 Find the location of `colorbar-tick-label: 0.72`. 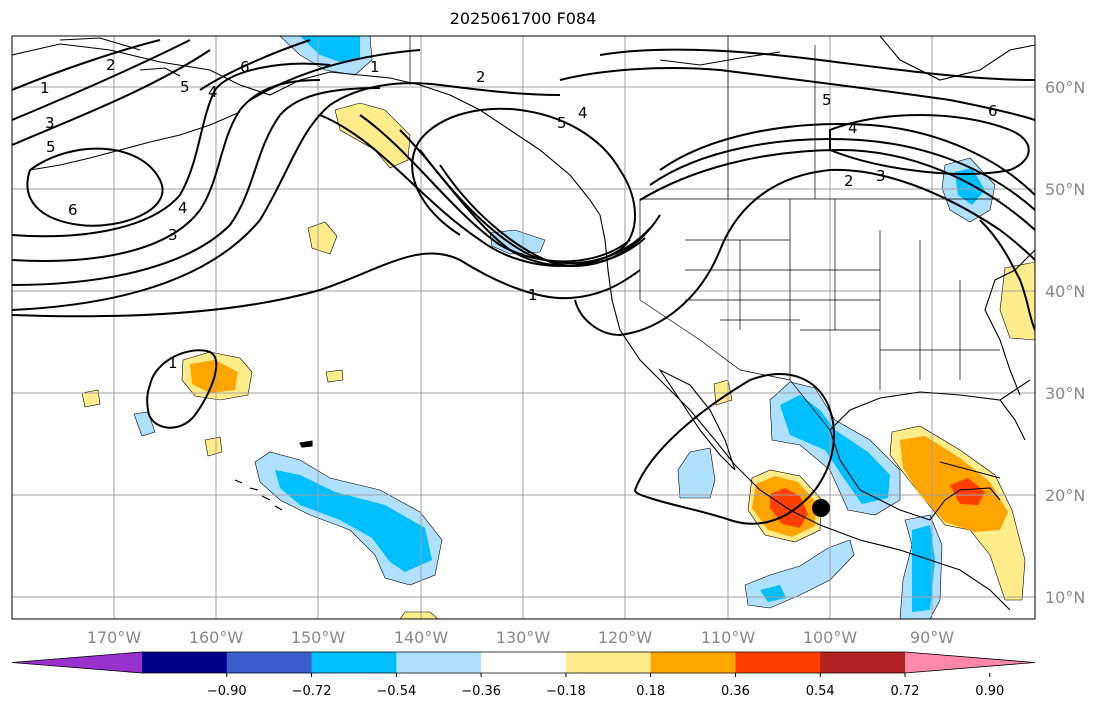

colorbar-tick-label: 0.72 is located at coordinates (905, 691).